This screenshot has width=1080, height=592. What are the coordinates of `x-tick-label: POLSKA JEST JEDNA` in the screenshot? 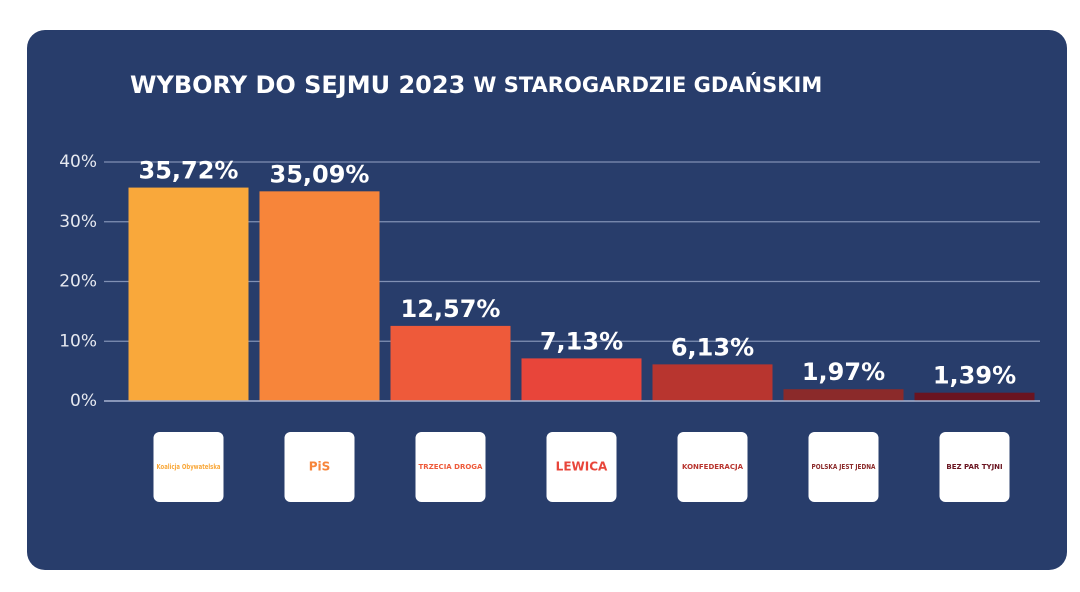 It's located at (844, 467).